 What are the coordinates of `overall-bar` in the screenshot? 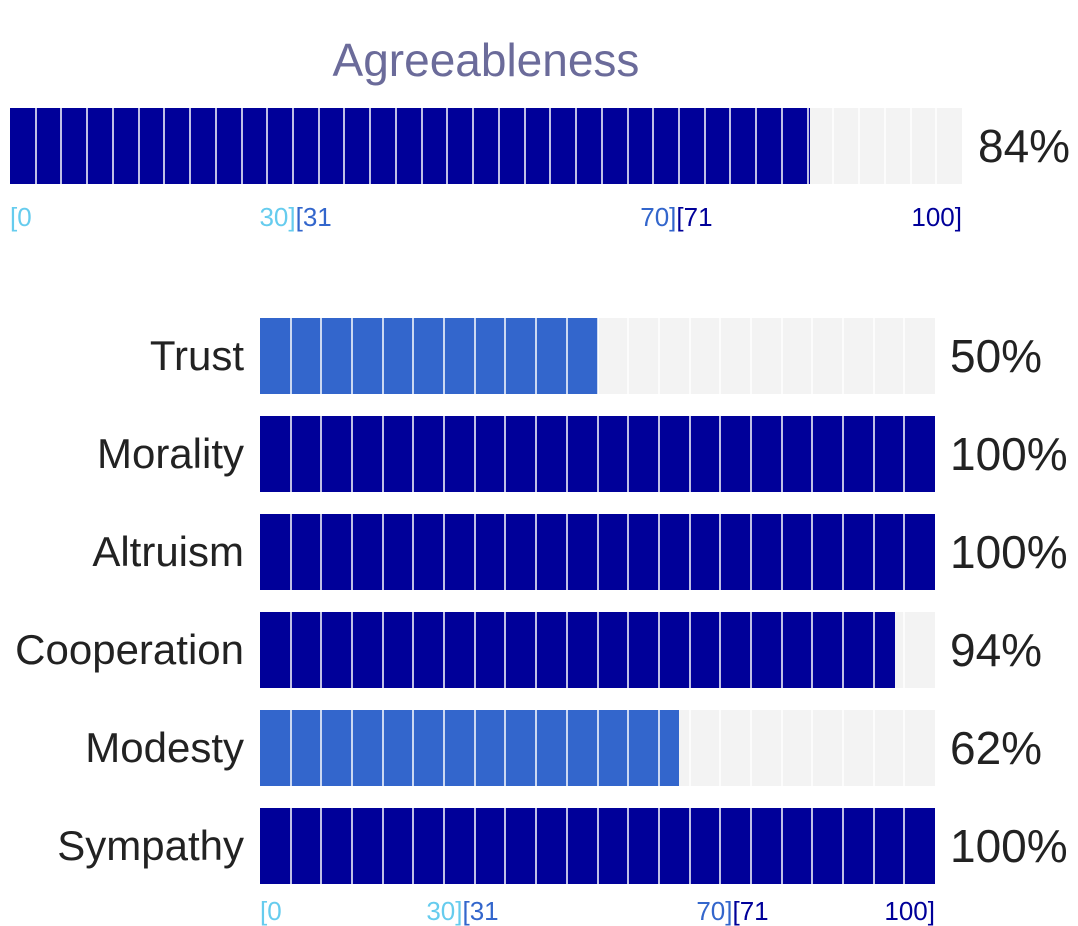 It's located at (486, 146).